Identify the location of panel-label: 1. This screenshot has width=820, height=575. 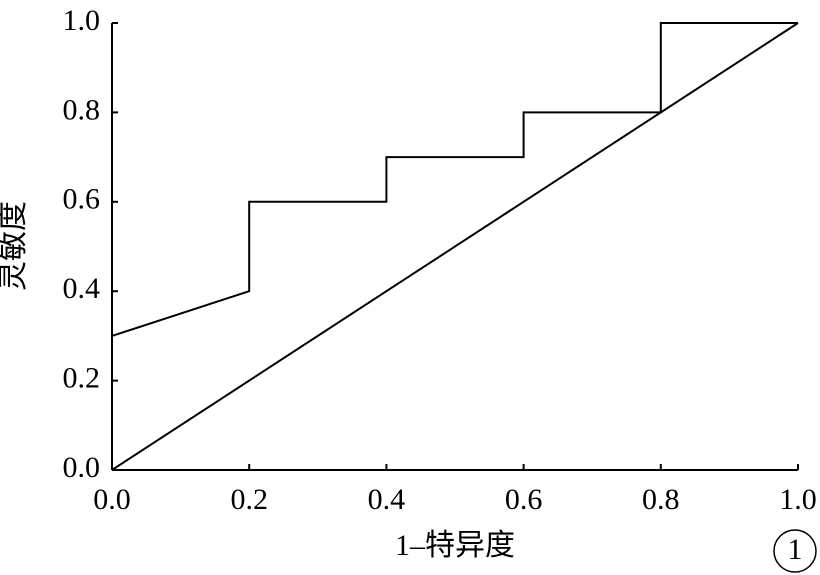
(795, 549).